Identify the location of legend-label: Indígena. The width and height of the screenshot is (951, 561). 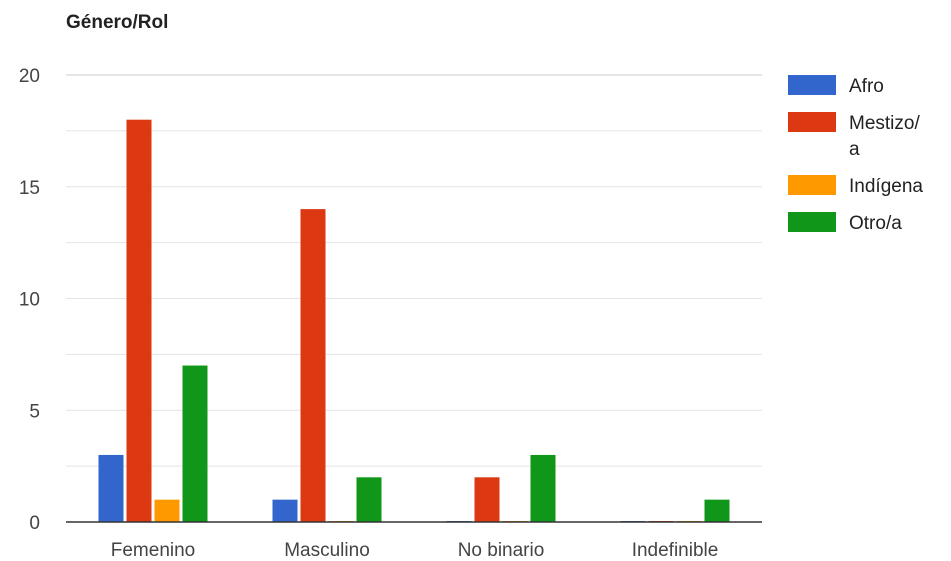
(886, 186).